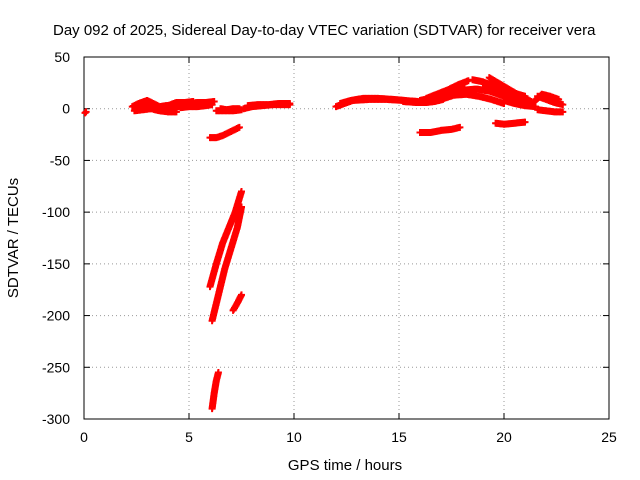 This screenshot has height=480, width=640. Describe the element at coordinates (13, 238) in the screenshot. I see `y-axis-label: SDTVAR / TECUs` at that location.